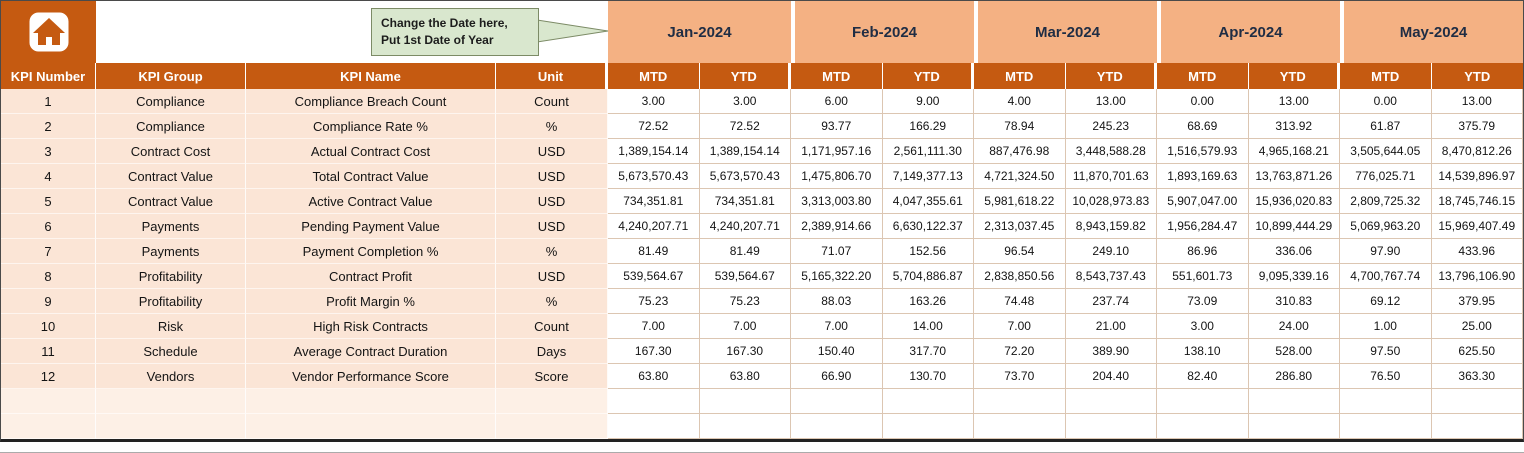 This screenshot has width=1524, height=453. What do you see at coordinates (1020, 76) in the screenshot?
I see `mtd-header-mar: MTD` at bounding box center [1020, 76].